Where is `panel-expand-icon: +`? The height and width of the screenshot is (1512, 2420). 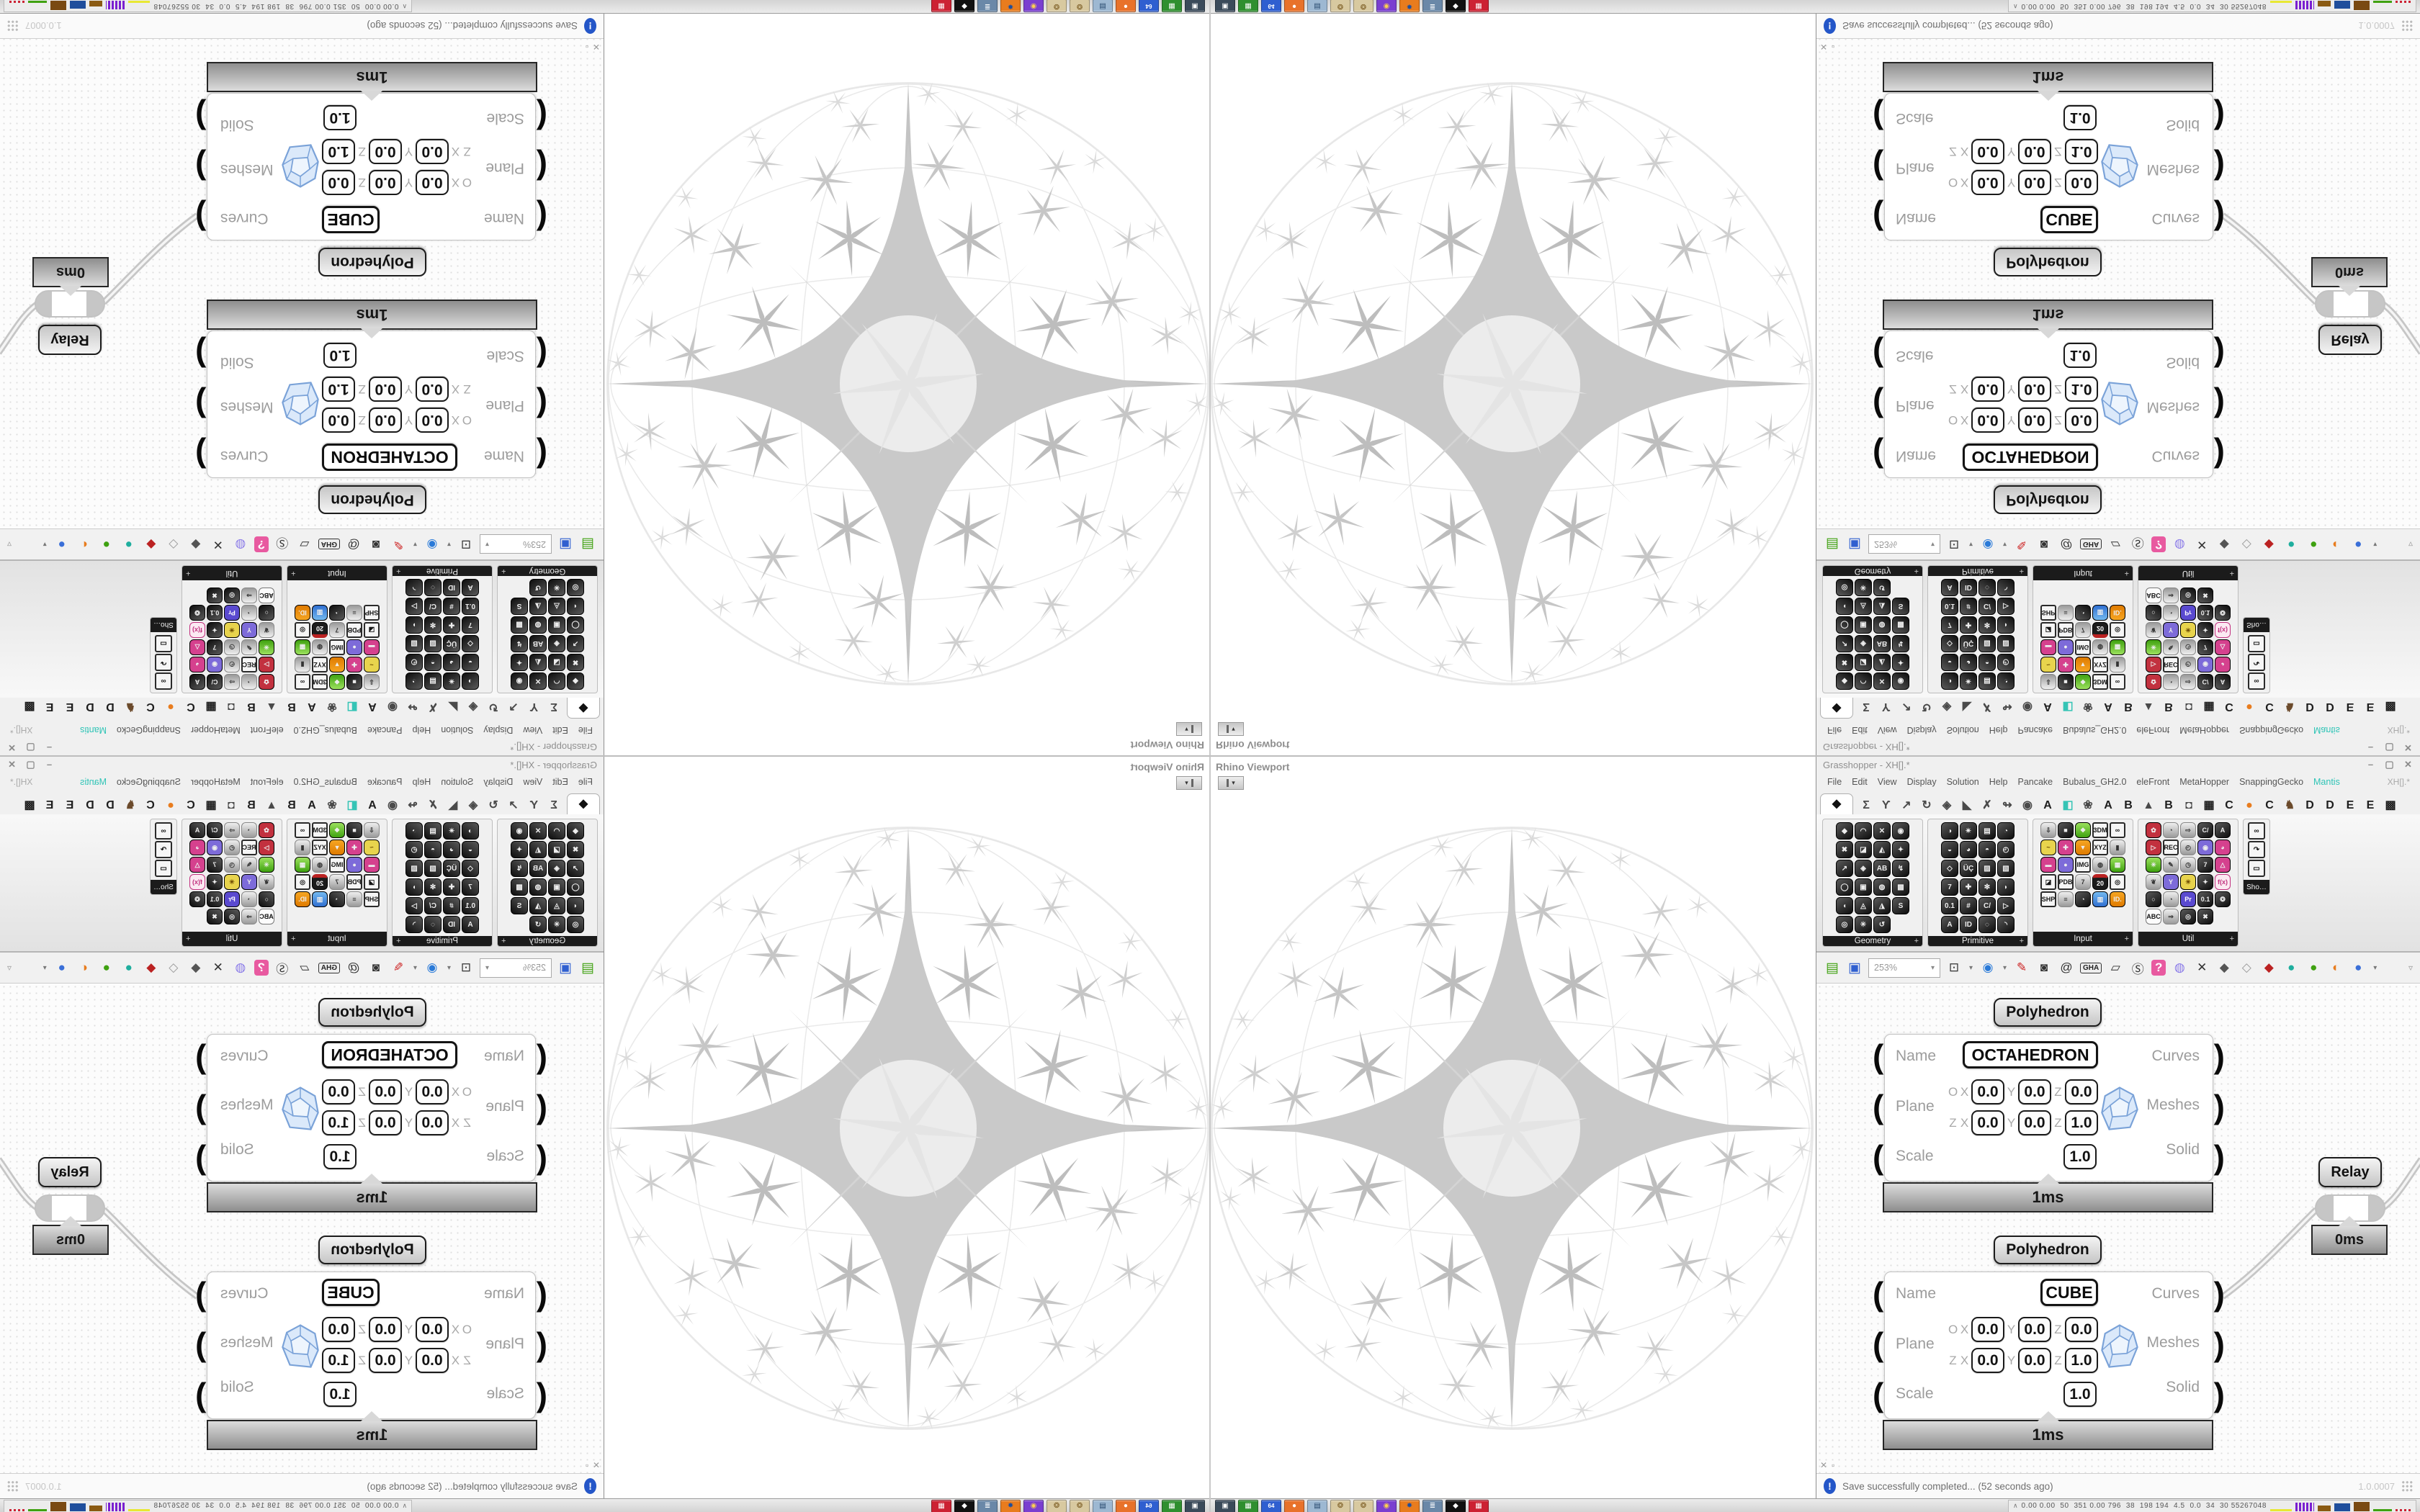 panel-expand-icon: + is located at coordinates (399, 571).